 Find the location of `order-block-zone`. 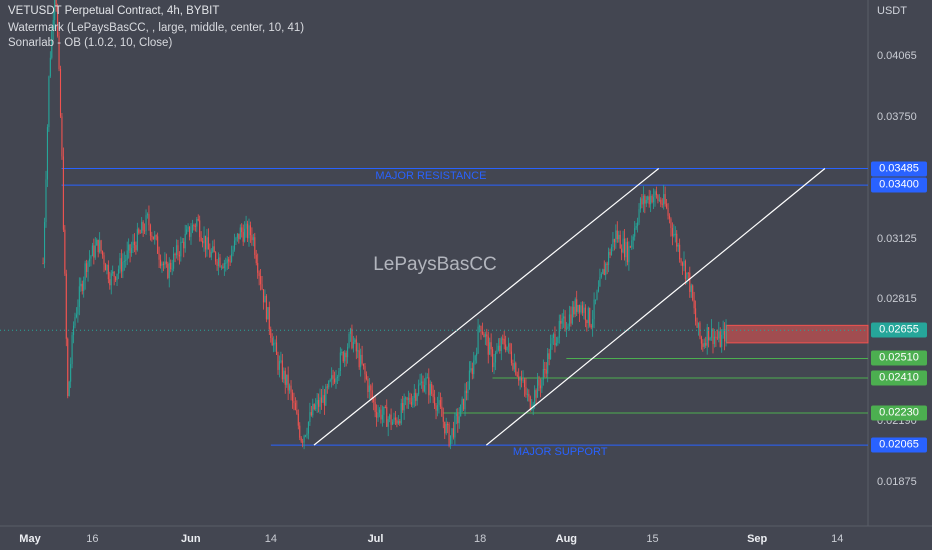

order-block-zone is located at coordinates (797, 334).